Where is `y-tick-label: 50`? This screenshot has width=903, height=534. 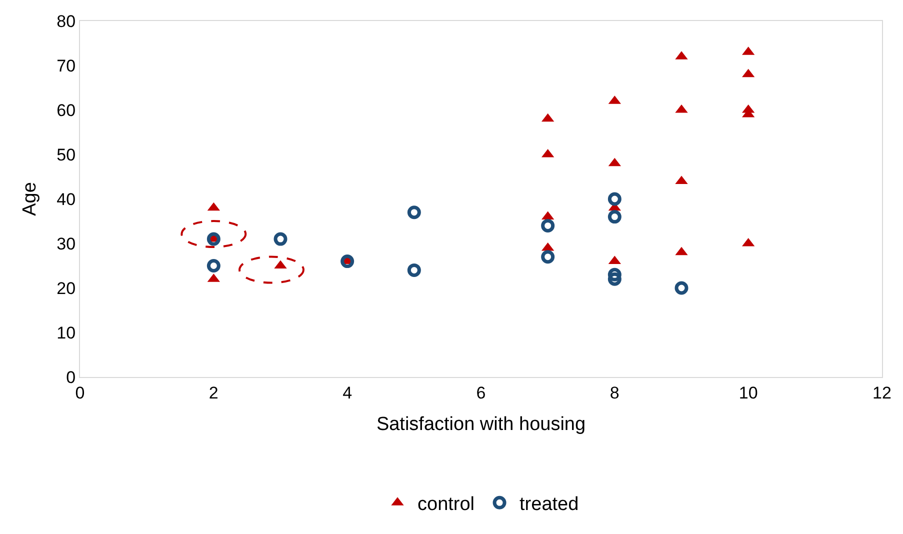
y-tick-label: 50 is located at coordinates (66, 154).